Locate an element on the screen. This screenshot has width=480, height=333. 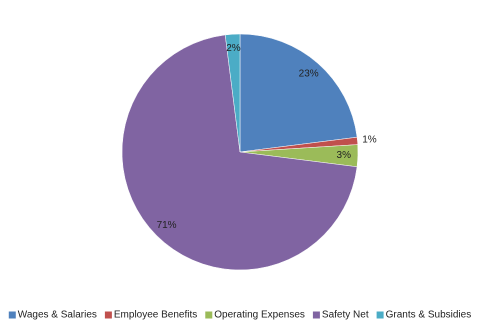
legend-label: Employee Benefits is located at coordinates (155, 315).